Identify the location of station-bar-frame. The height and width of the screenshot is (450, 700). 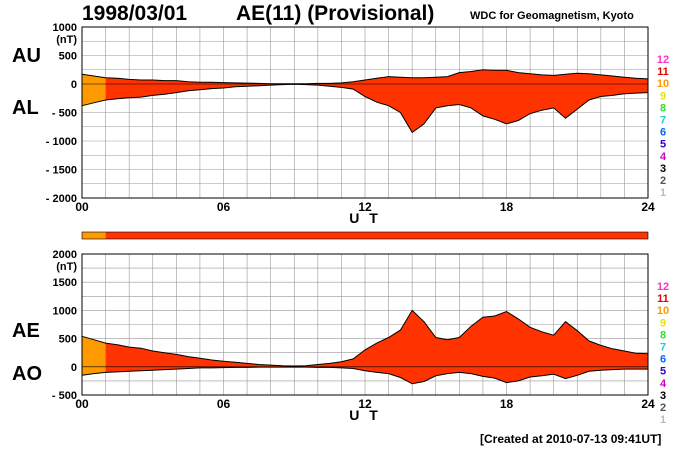
(365, 235).